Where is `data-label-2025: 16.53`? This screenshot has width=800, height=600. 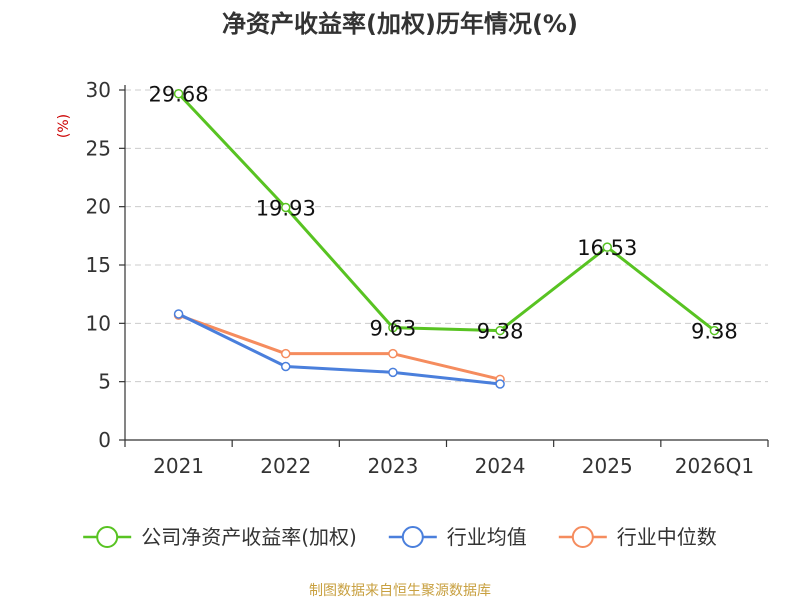
data-label-2025: 16.53 is located at coordinates (607, 248).